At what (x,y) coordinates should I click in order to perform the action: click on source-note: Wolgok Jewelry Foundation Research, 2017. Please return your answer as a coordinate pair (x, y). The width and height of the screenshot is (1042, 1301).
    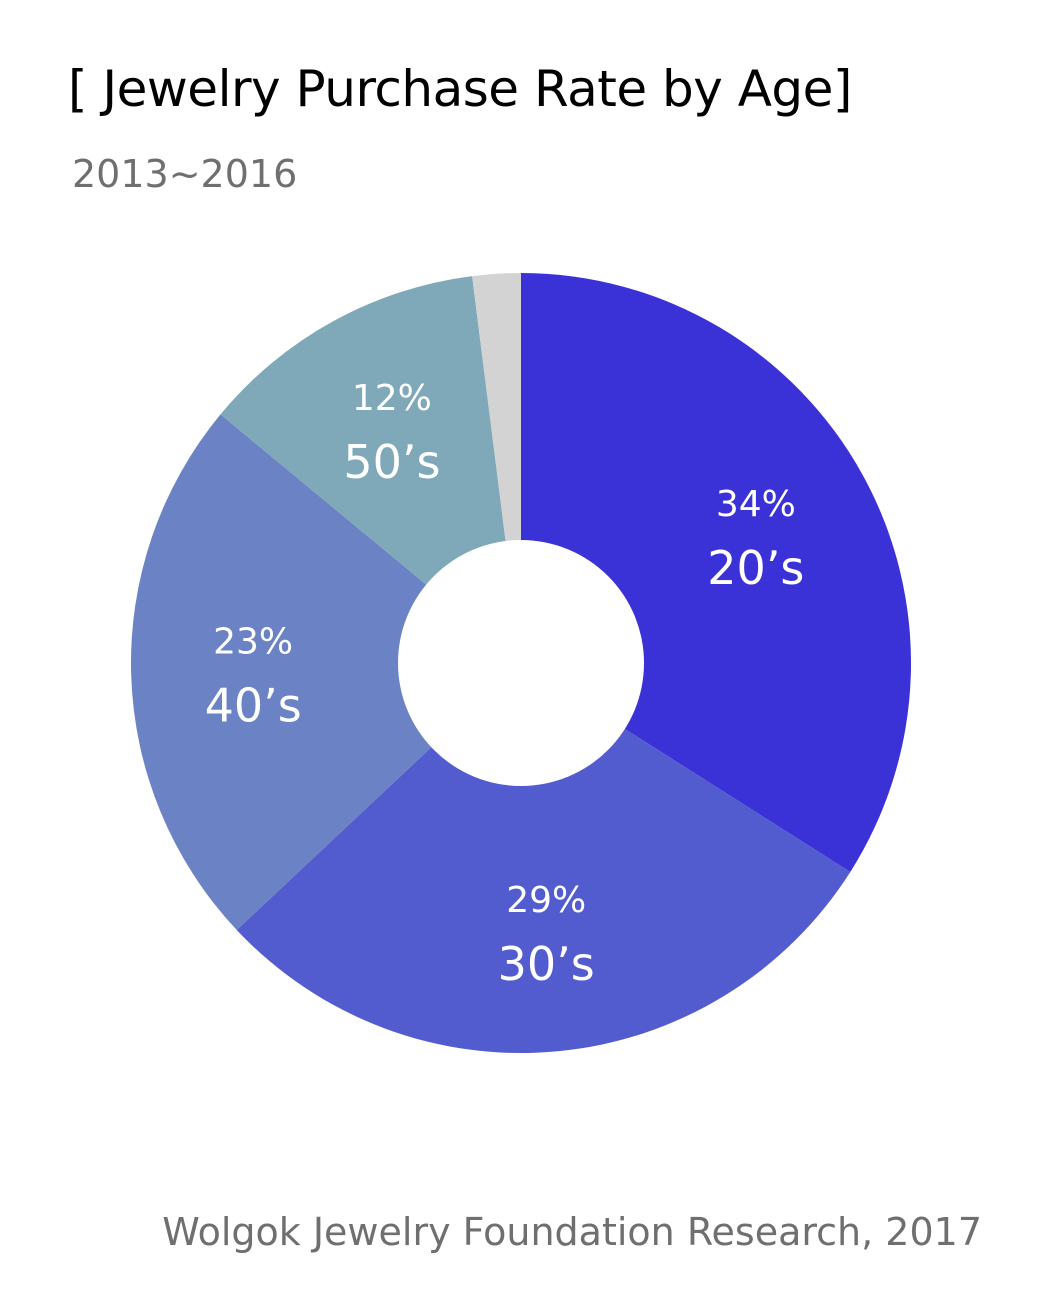
    Looking at the image, I should click on (572, 1232).